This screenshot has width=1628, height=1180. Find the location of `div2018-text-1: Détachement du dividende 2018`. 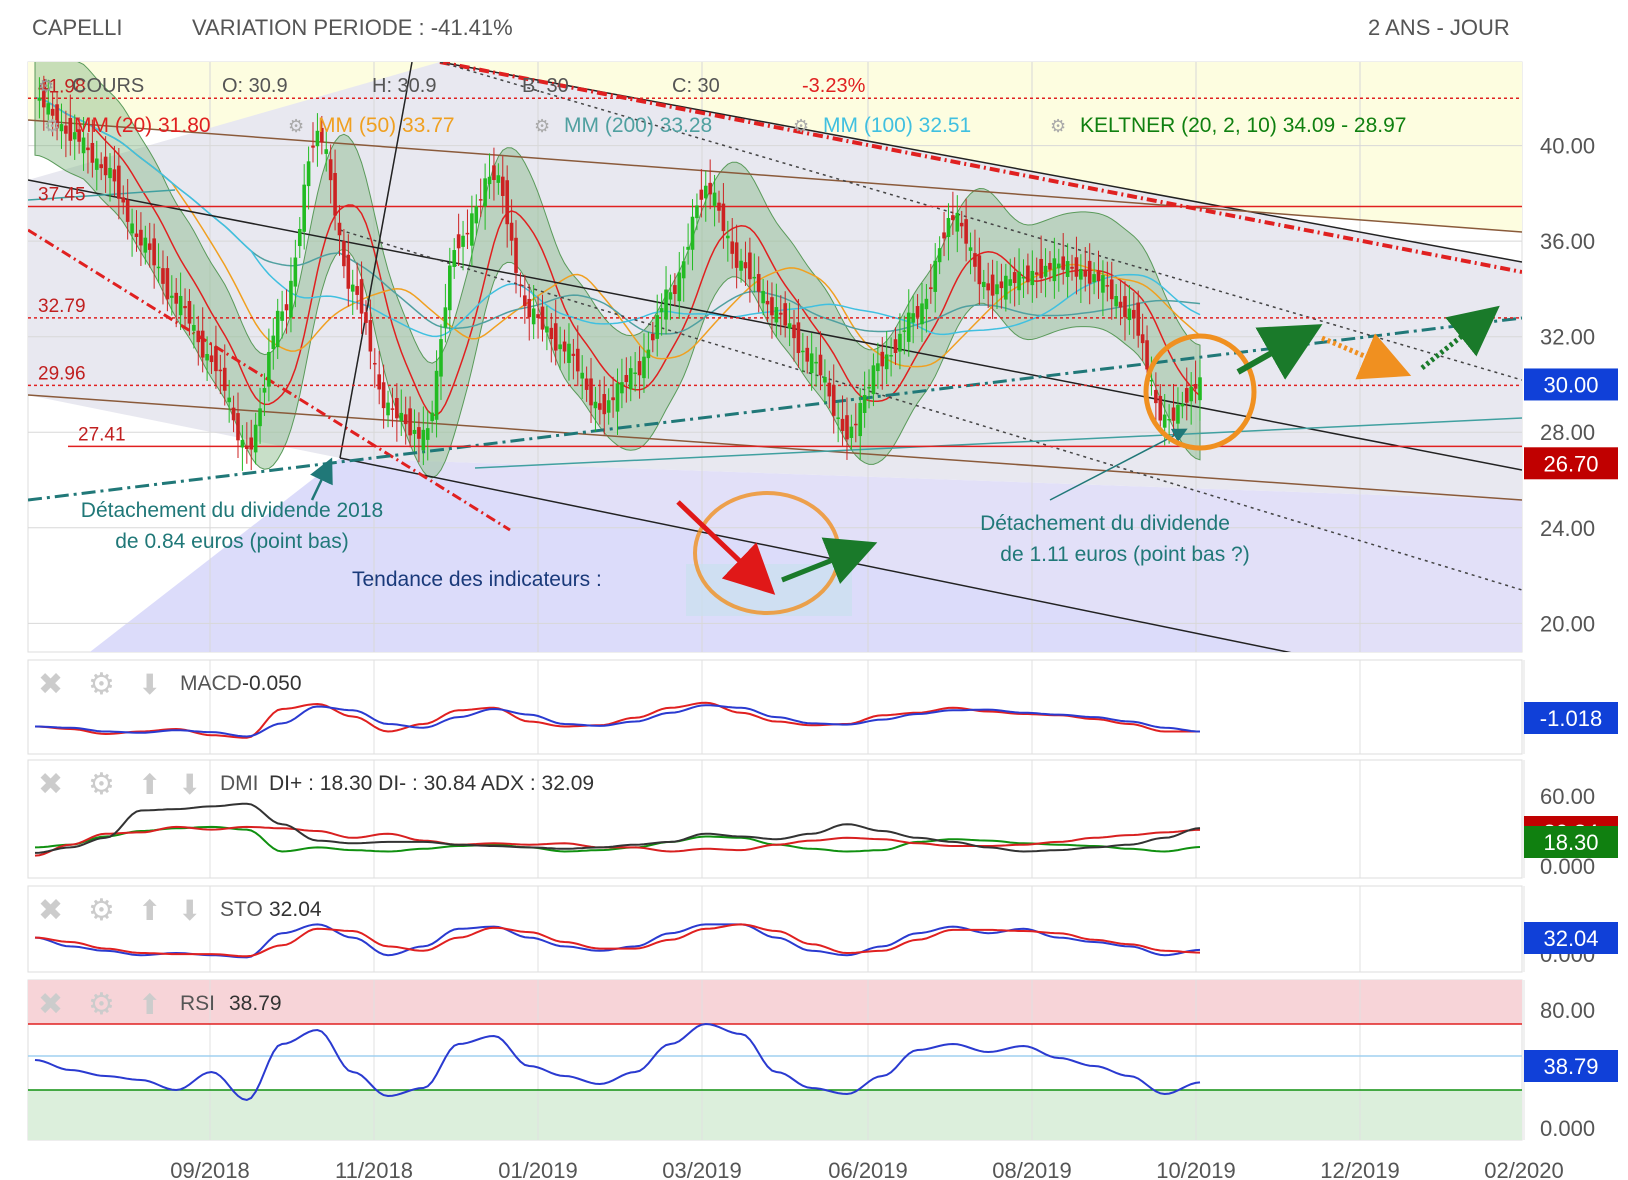

div2018-text-1: Détachement du dividende 2018 is located at coordinates (232, 510).